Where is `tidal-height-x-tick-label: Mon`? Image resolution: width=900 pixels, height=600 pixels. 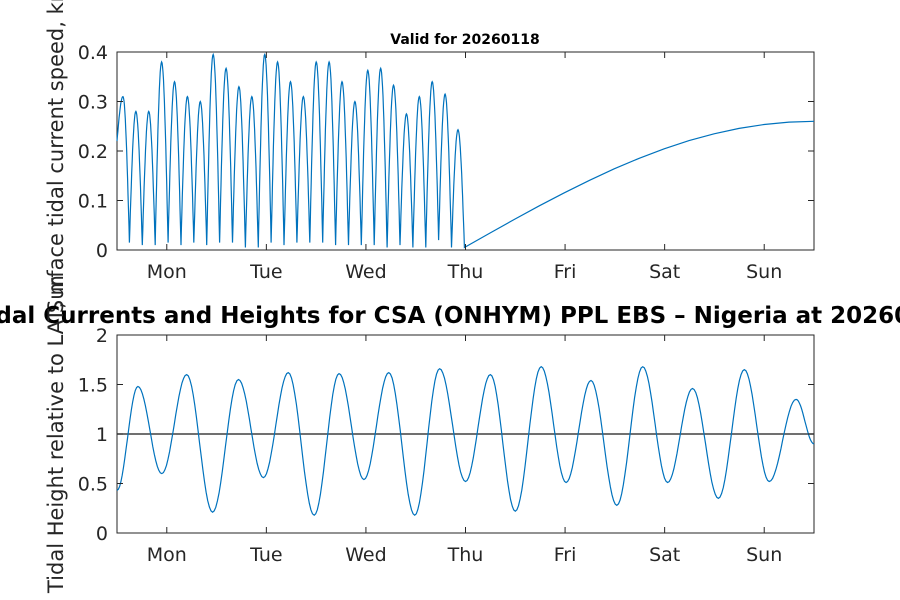 tidal-height-x-tick-label: Mon is located at coordinates (167, 555).